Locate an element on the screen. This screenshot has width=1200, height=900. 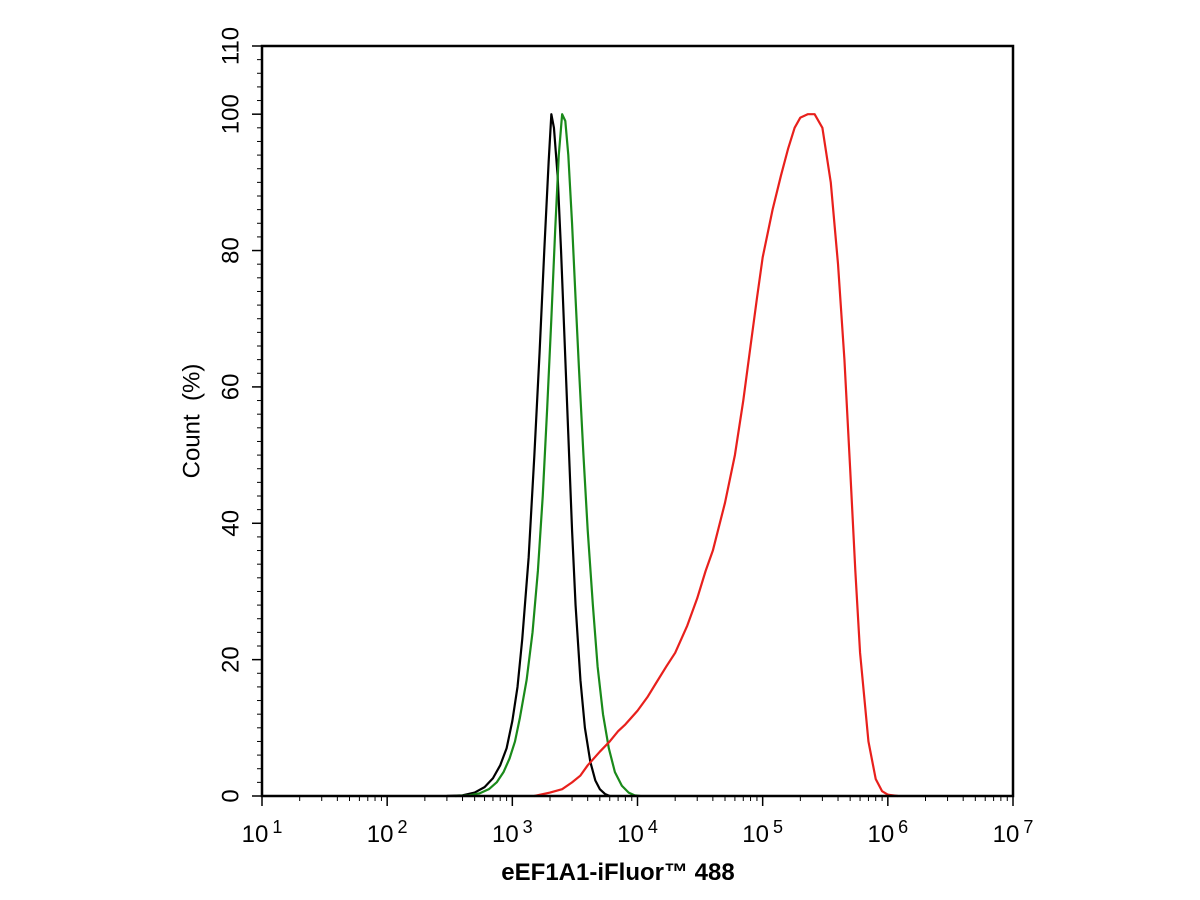
x-tick-label: 10 5 is located at coordinates (762, 832).